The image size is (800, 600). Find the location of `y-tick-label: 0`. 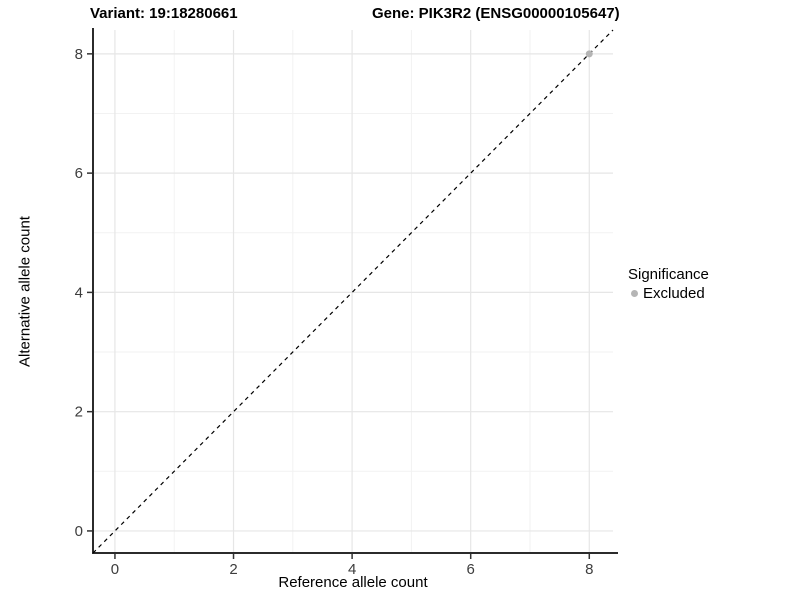

y-tick-label: 0 is located at coordinates (79, 531).